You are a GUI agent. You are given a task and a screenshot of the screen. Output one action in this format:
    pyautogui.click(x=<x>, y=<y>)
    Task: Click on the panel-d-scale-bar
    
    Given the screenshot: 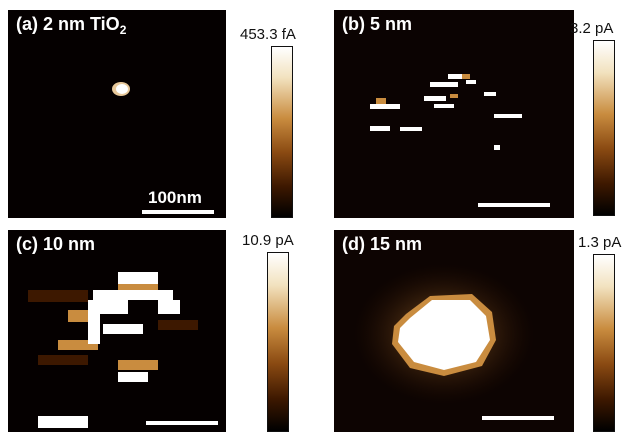 What is the action you would take?
    pyautogui.click(x=518, y=418)
    